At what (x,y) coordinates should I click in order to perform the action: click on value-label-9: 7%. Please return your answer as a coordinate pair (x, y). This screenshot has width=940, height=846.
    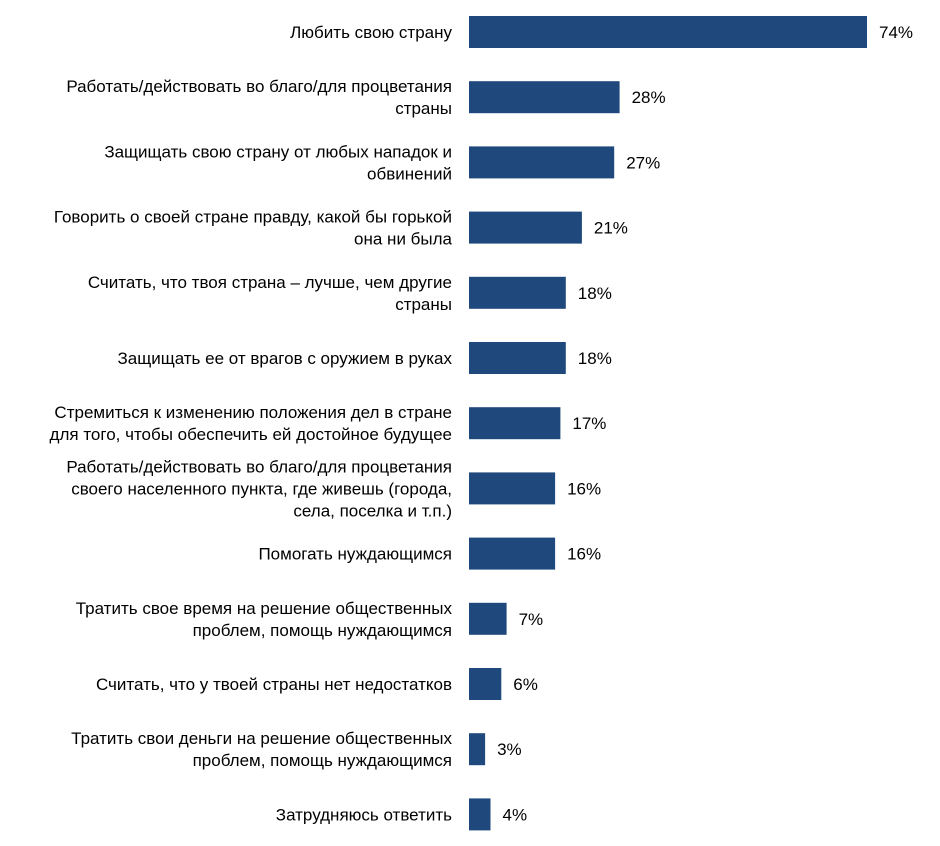
    Looking at the image, I should click on (531, 619).